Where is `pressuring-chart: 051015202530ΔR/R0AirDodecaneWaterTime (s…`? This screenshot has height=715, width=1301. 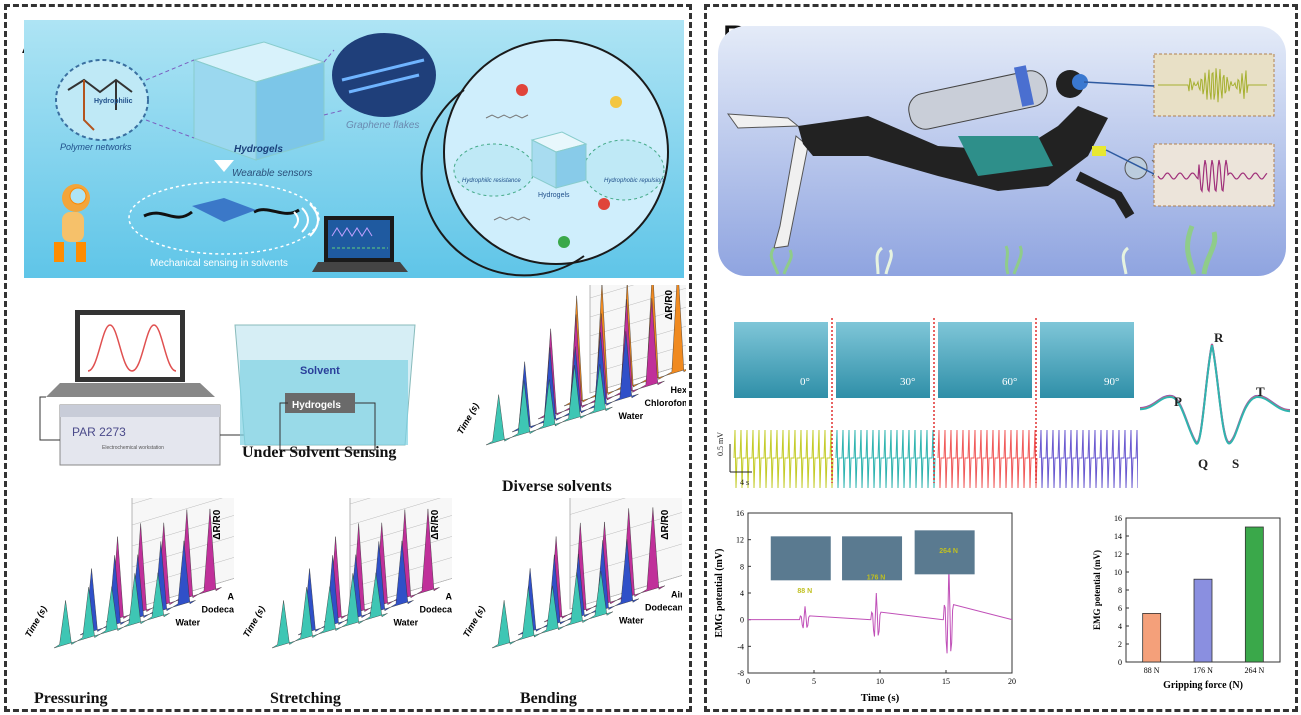
pressuring-chart: 051015202530ΔR/R0AirDodecaneWaterTime (s… is located at coordinates (142, 561).